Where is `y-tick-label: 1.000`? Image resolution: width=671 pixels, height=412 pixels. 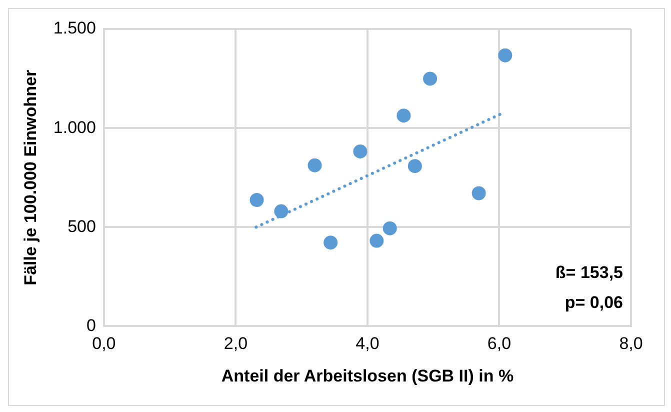 y-tick-label: 1.000 is located at coordinates (74, 127).